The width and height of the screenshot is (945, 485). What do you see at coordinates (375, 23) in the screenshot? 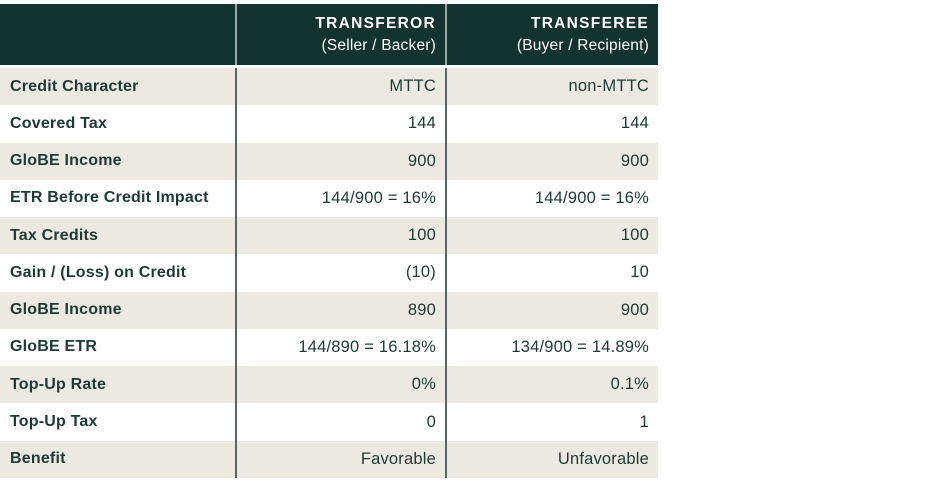
I see `transferor-title: TRANSFEROR` at bounding box center [375, 23].